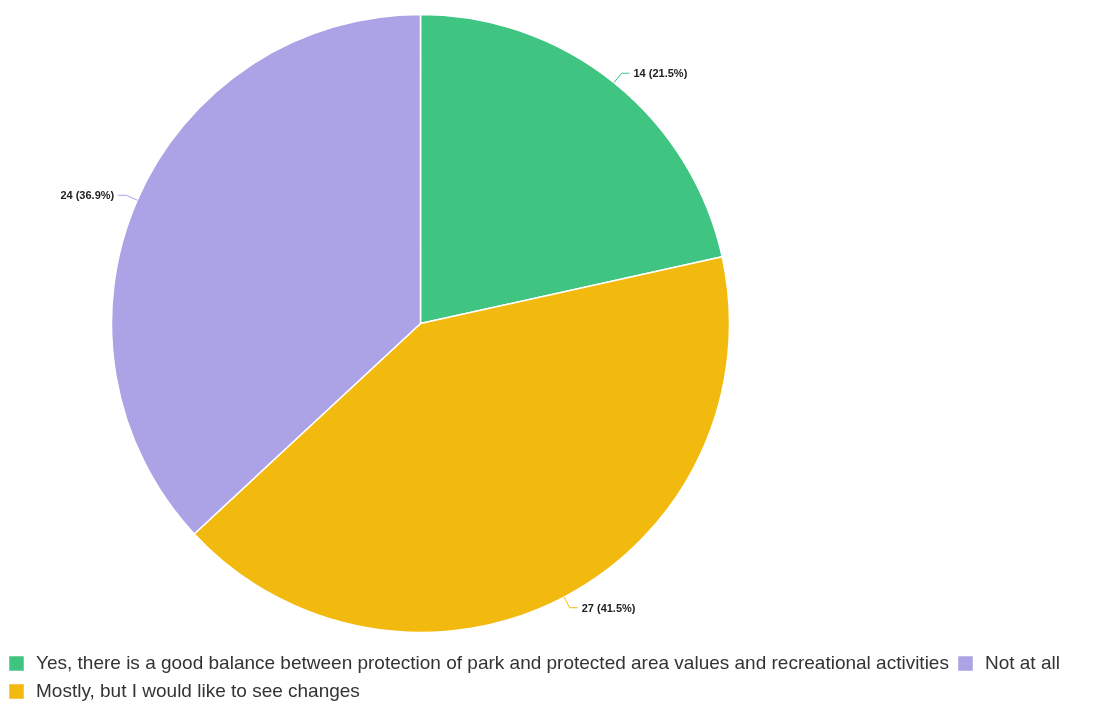  I want to click on data-label: 27 (41.5%), so click(608, 607).